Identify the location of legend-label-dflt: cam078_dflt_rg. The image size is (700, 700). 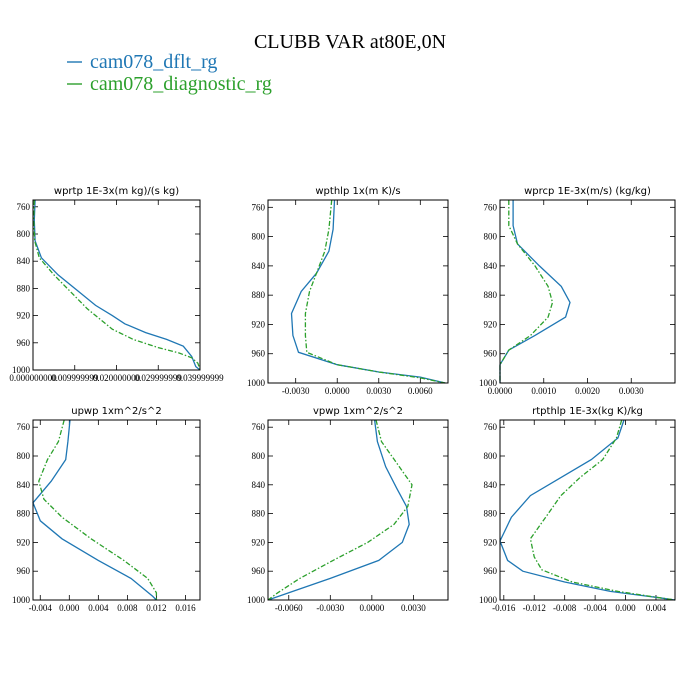
(153, 62).